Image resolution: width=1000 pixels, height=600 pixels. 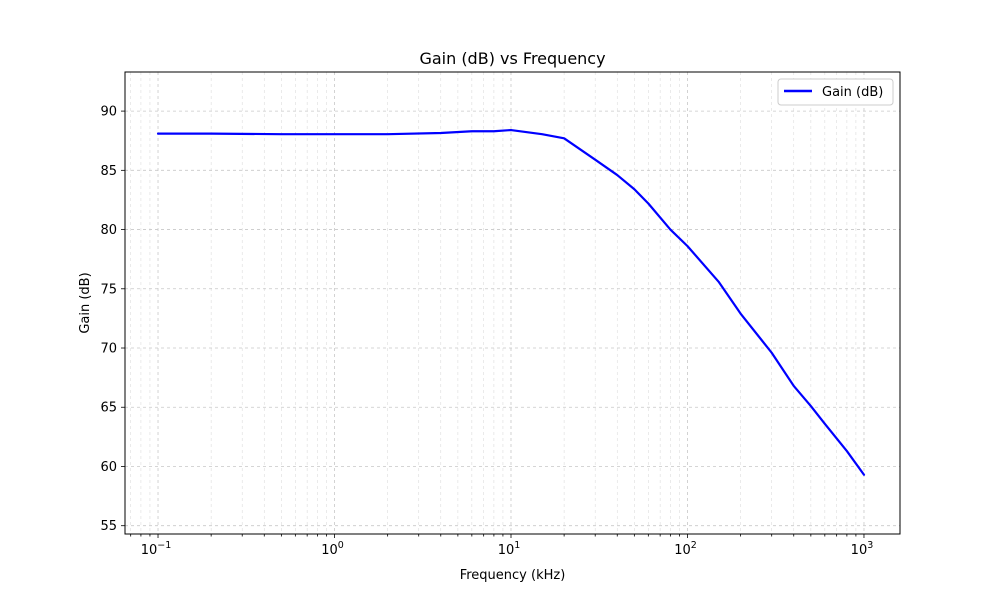 What do you see at coordinates (512, 58) in the screenshot?
I see `chart-title: Gain (dB) vs Frequency` at bounding box center [512, 58].